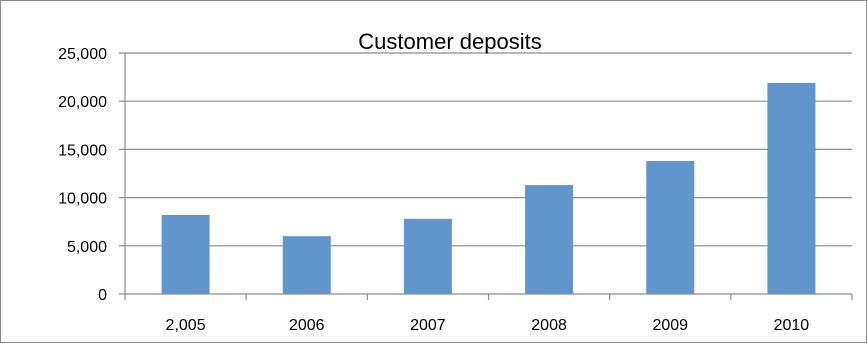  Describe the element at coordinates (670, 325) in the screenshot. I see `x-tick-label: 2009` at that location.